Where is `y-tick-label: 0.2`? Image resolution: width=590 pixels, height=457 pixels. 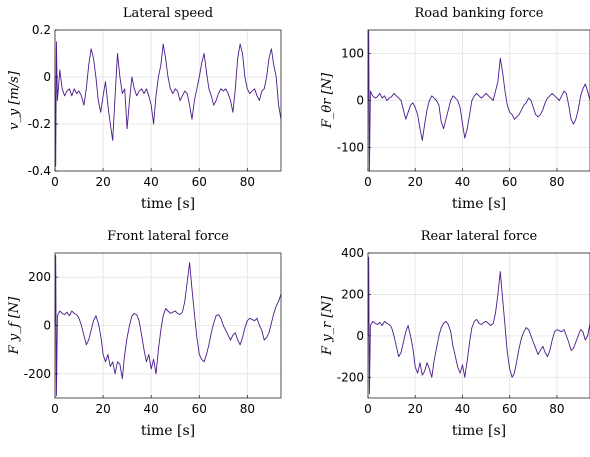
y-tick-label: 0.2 is located at coordinates (41, 30).